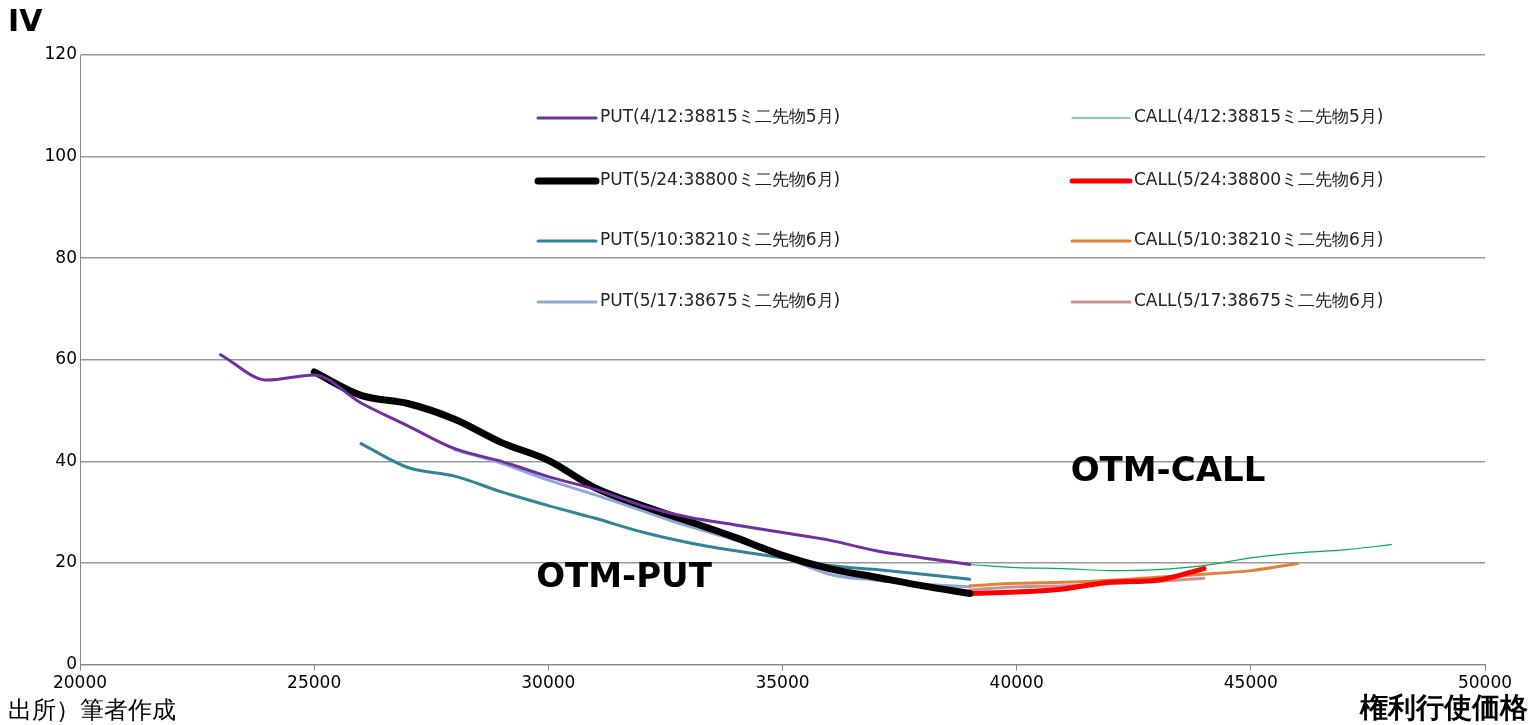 The image size is (1530, 725). I want to click on legend-label: CALL(5/10:38210ミ二先物6月), so click(1259, 239).